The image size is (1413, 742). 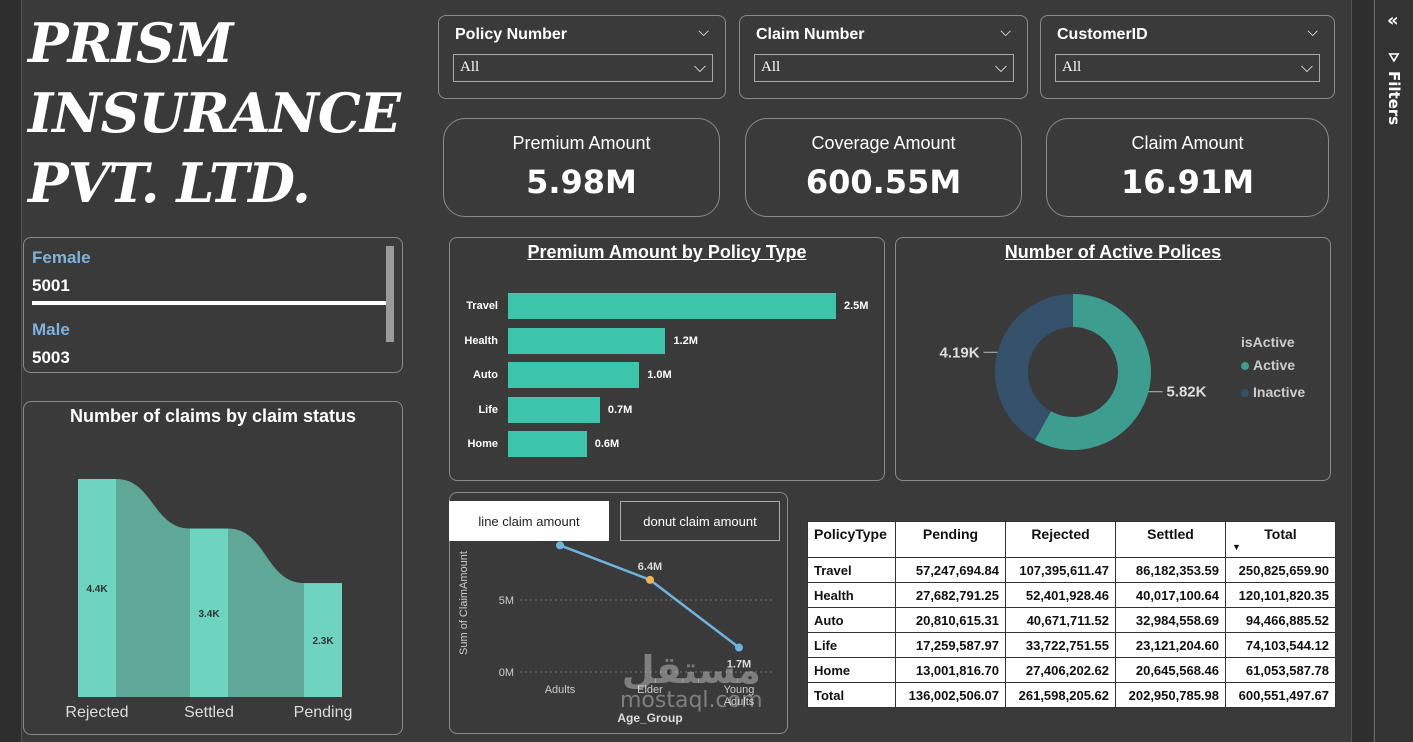 I want to click on bar-value-label: 1.2M, so click(x=685, y=340).